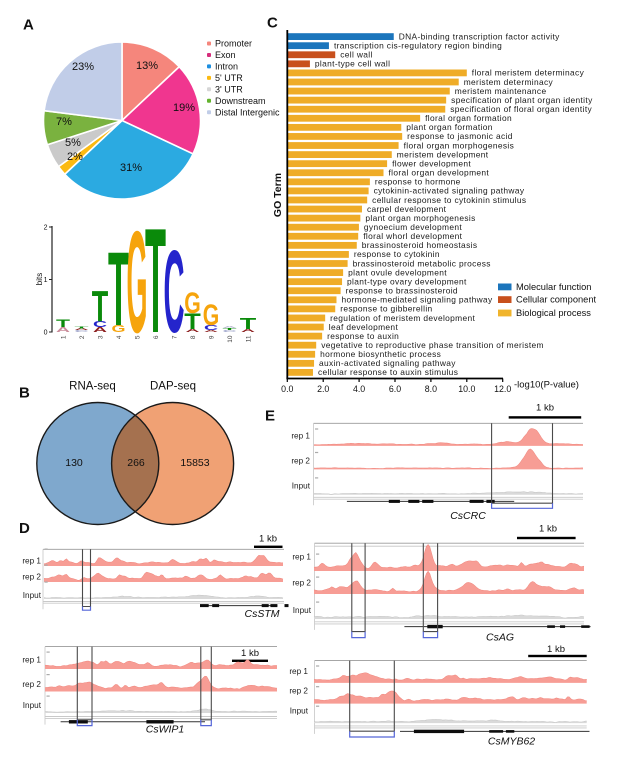 The width and height of the screenshot is (633, 763). Describe the element at coordinates (387, 363) in the screenshot. I see `svg-text:auxin-activated signaling path: auxin-activated signaling pathway` at that location.